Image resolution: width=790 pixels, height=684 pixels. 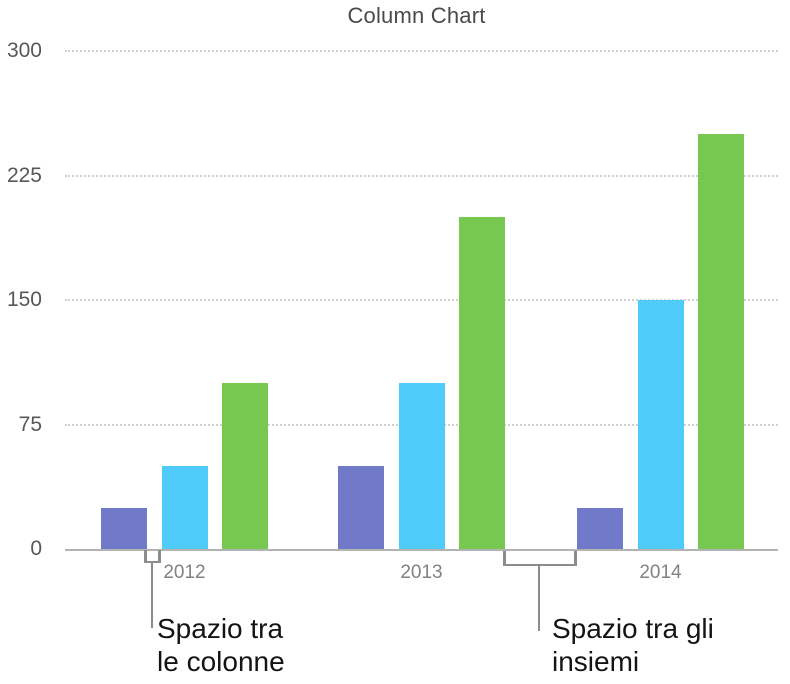 What do you see at coordinates (145, 556) in the screenshot?
I see `column-gap-bracket-left-tick` at bounding box center [145, 556].